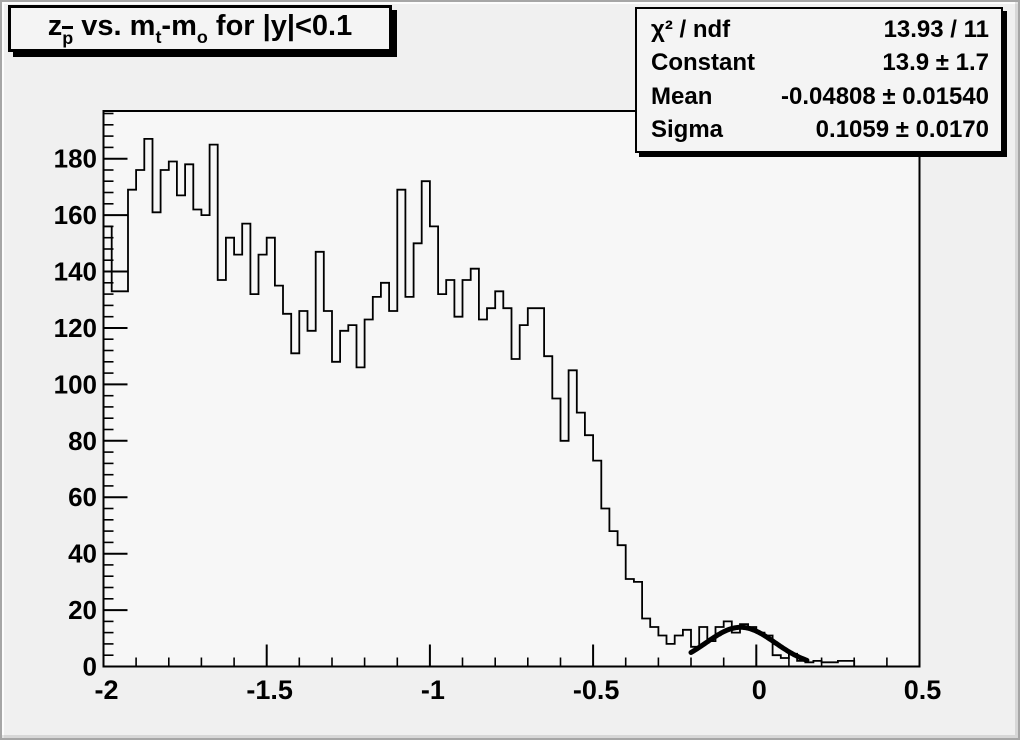 The width and height of the screenshot is (1020, 740). I want to click on plot-title: zp vs. mt-mo for |y|<0.1, so click(200, 29).